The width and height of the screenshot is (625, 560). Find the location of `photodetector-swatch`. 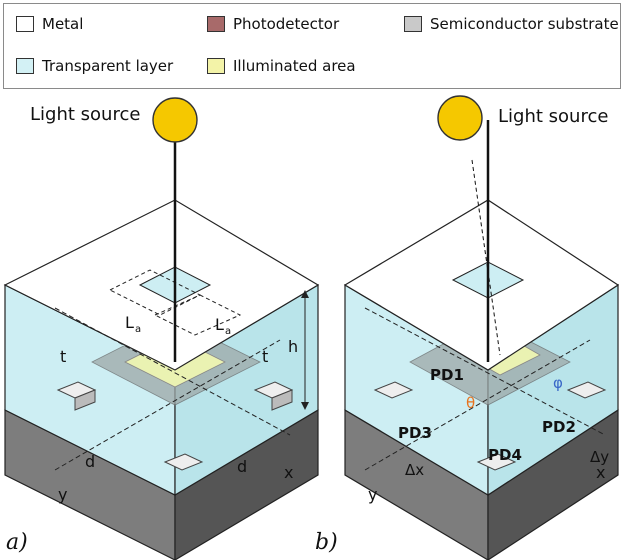

photodetector-swatch is located at coordinates (216, 24).